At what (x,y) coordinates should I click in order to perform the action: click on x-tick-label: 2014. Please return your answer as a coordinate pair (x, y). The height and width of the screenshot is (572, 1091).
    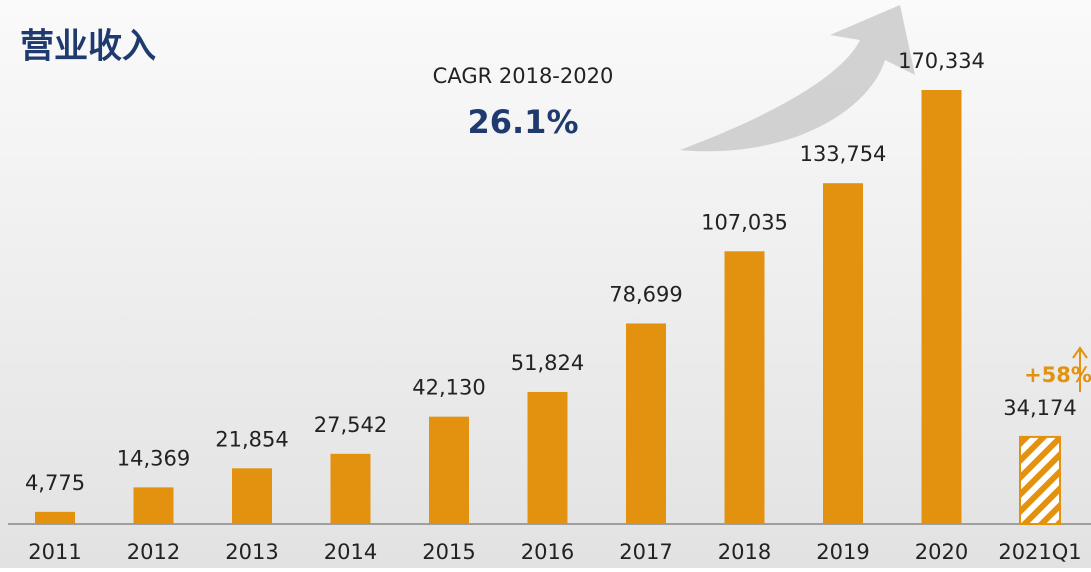
    Looking at the image, I should click on (350, 552).